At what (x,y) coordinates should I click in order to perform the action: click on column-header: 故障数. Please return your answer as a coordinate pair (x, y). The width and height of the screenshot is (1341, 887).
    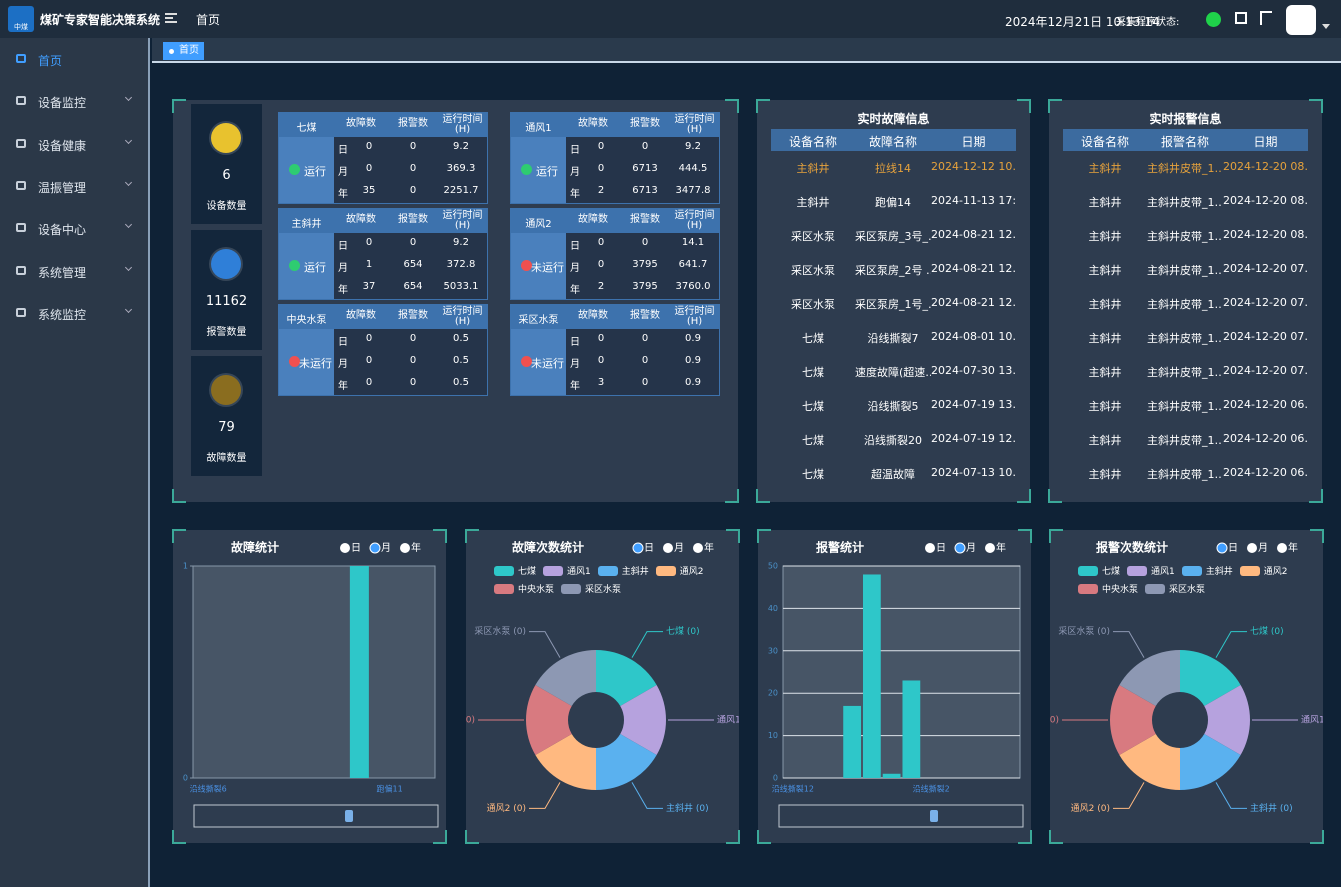
    Looking at the image, I should click on (593, 315).